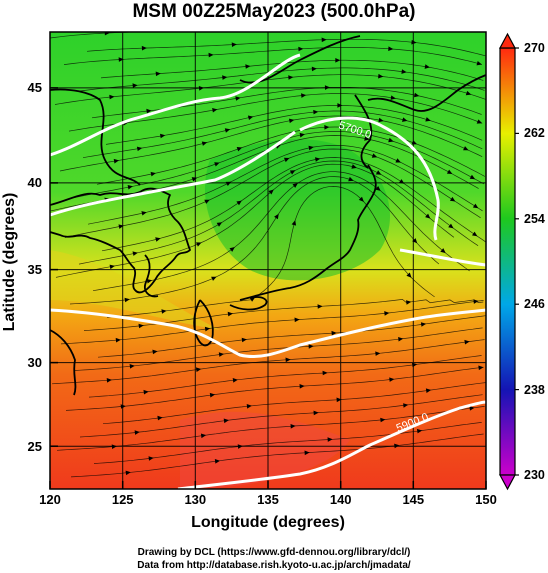 This screenshot has height=573, width=548. Describe the element at coordinates (297, 210) in the screenshot. I see `cold-core-region` at that location.